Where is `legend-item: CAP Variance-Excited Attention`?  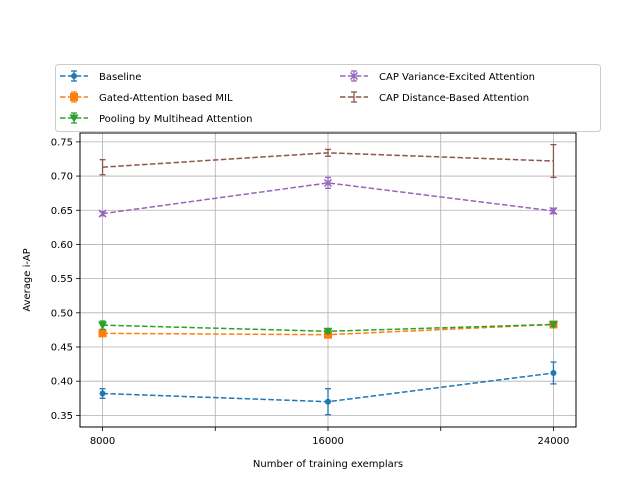 legend-item: CAP Variance-Excited Attention is located at coordinates (437, 76).